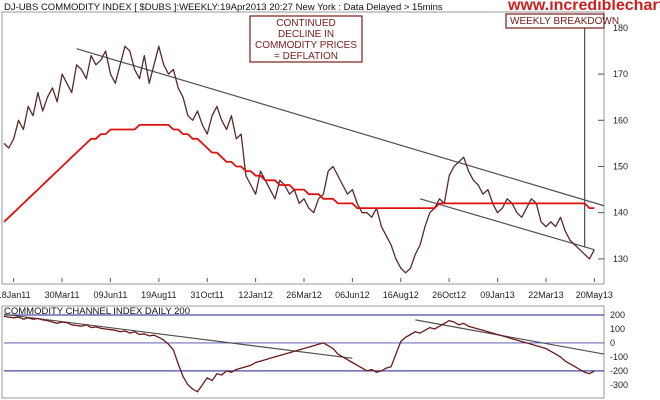  Describe the element at coordinates (306, 56) in the screenshot. I see `annotation-deflation-line-4: = DEFLATION` at that location.